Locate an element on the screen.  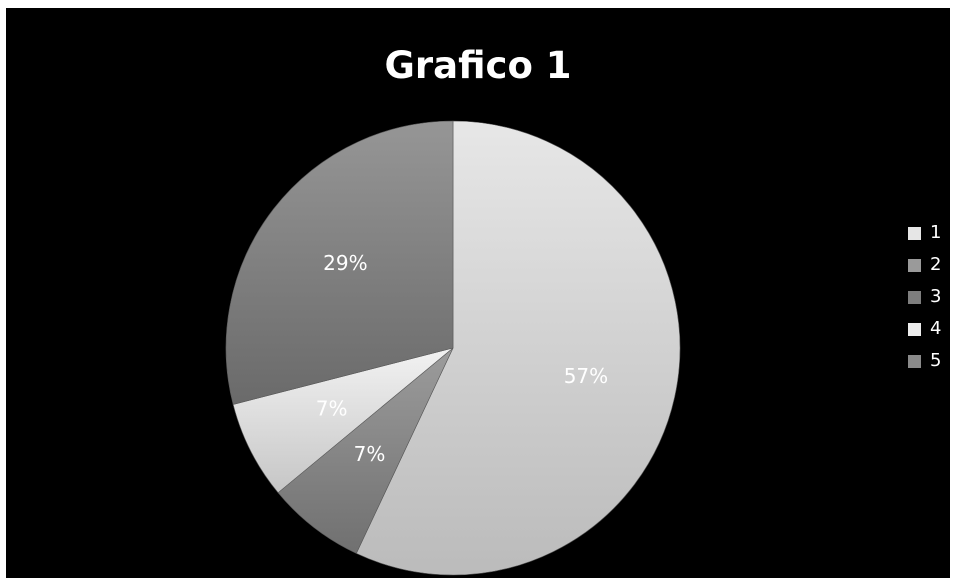
data-label-3: 7% is located at coordinates (370, 454).